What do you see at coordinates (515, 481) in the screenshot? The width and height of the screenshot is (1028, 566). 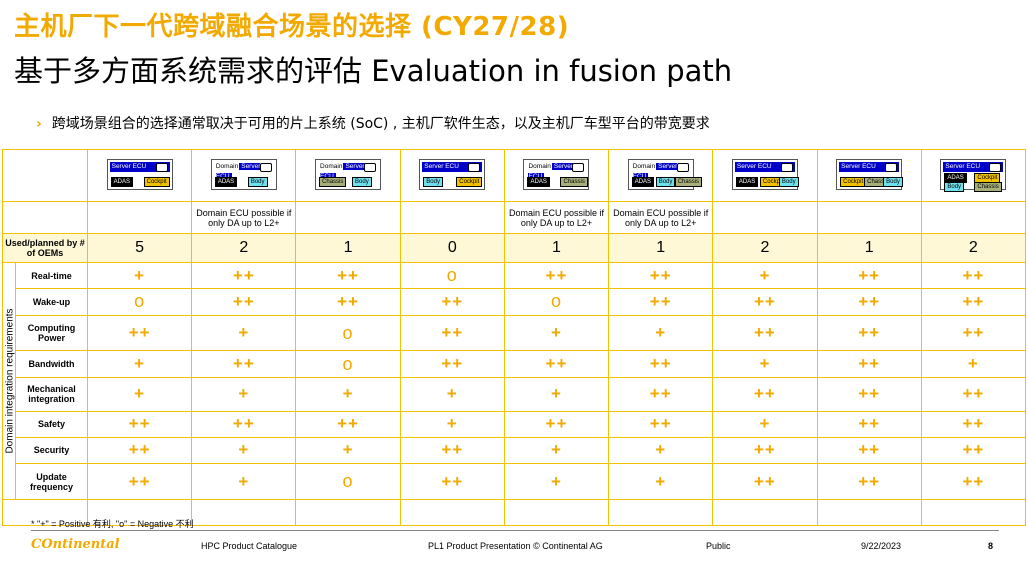 I see `requirement-row: Update frequency ++ + o ++ + + ++ ++ ++` at bounding box center [515, 481].